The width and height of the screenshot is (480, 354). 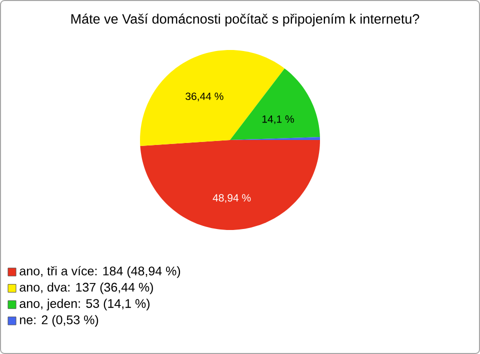 What do you see at coordinates (59, 321) in the screenshot?
I see `legend-label: ne: 2 (0,53 %)` at bounding box center [59, 321].